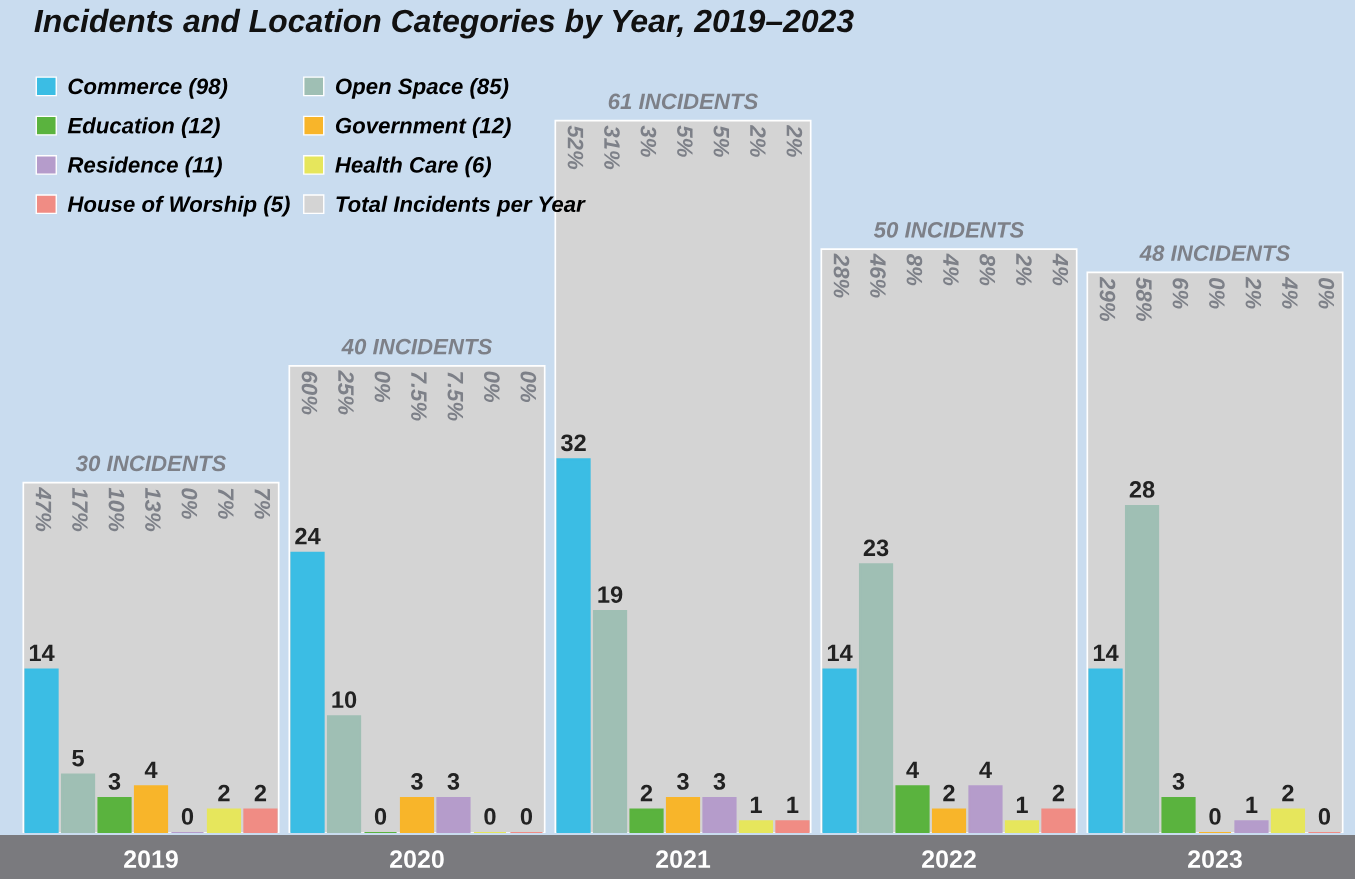  I want to click on data-label: 5, so click(78, 758).